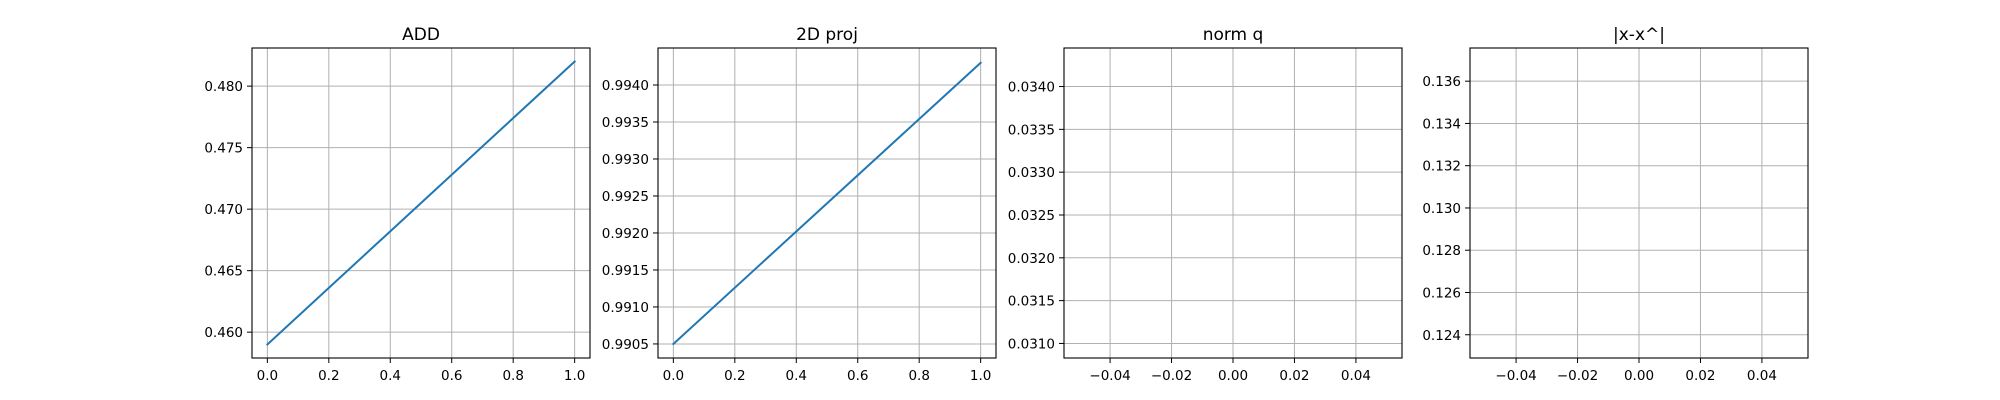 The width and height of the screenshot is (2000, 400). I want to click on y-tick-label: 0.9930, so click(625, 160).